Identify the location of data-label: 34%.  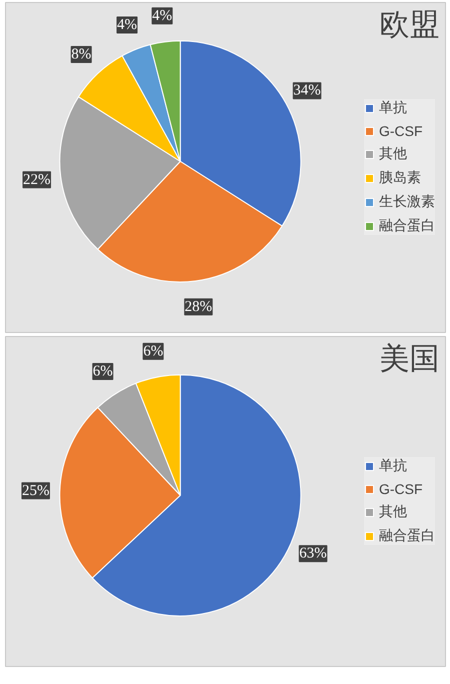
(307, 90).